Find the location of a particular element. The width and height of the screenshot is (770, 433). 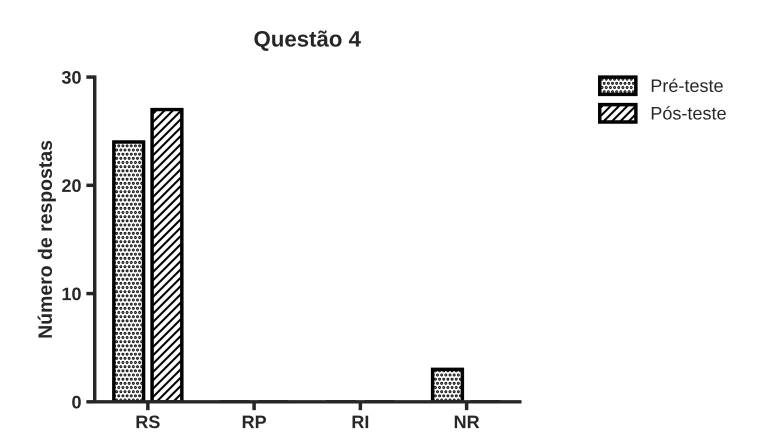

x-tick-label: RP is located at coordinates (254, 422).